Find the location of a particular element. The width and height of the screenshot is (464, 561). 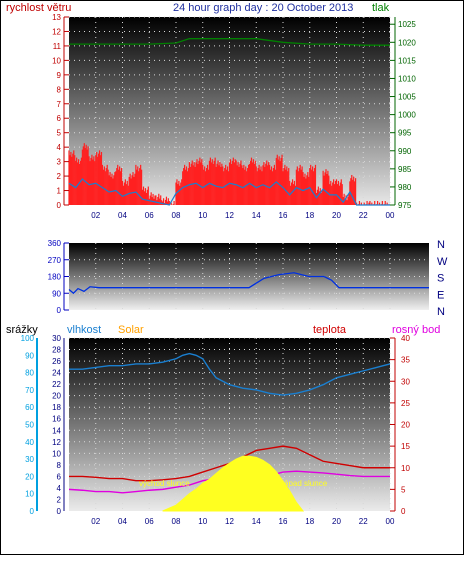

wind-average-line is located at coordinates (229, 192).